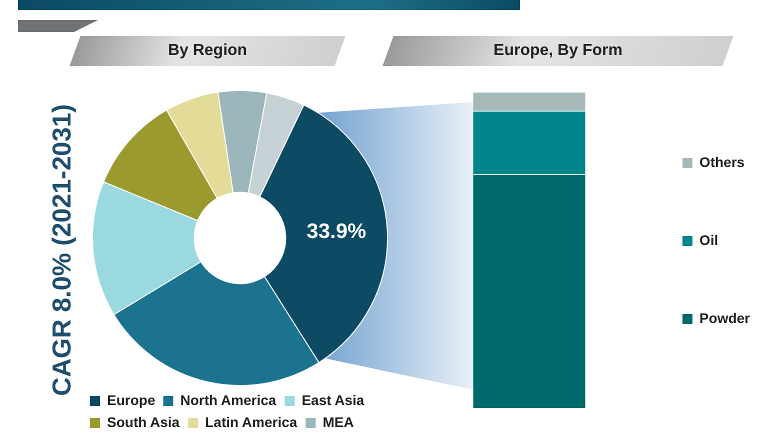 This screenshot has height=440, width=780. I want to click on legend-label: Latin America, so click(251, 422).